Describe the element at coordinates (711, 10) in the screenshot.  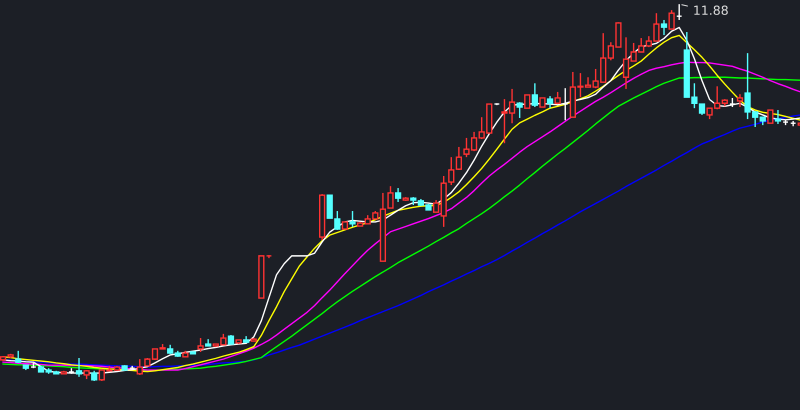
I see `annotation: 11.88` at that location.